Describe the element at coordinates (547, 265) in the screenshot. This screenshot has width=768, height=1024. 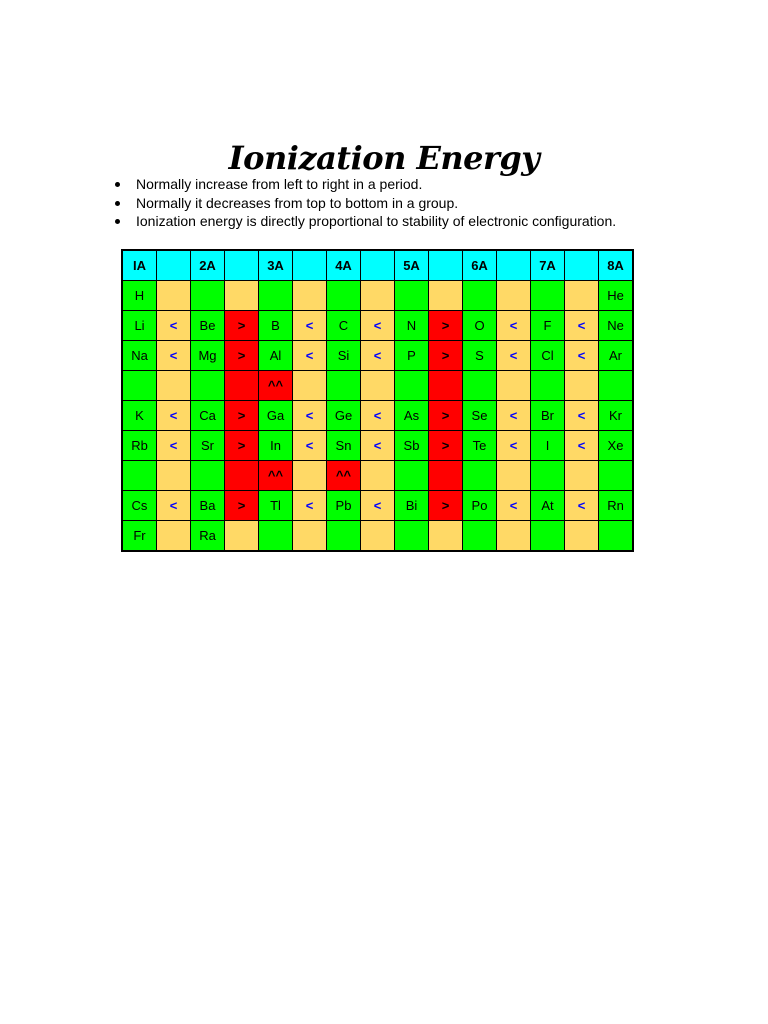
I see `group-header-cell: 7A` at that location.